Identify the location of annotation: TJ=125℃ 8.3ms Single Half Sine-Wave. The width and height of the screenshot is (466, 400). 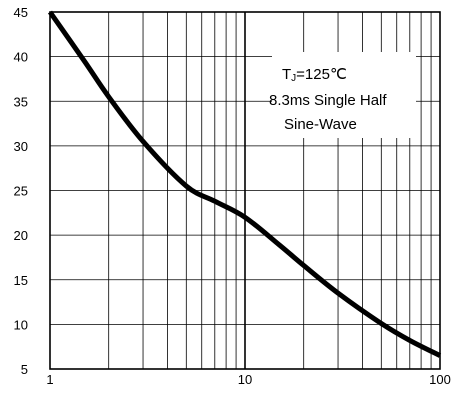
(328, 99).